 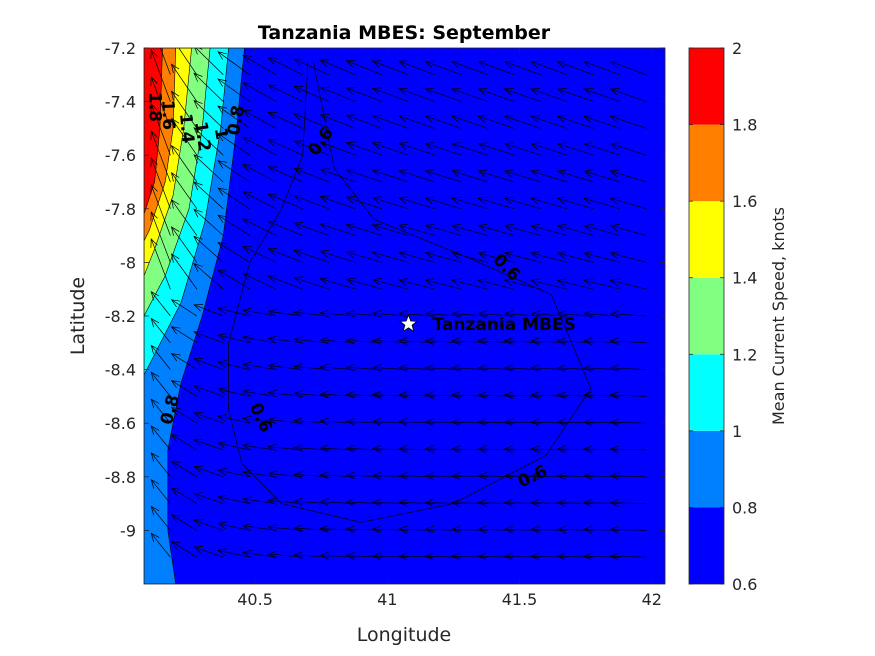 I want to click on y-tick-label: -8.4, so click(x=120, y=370).